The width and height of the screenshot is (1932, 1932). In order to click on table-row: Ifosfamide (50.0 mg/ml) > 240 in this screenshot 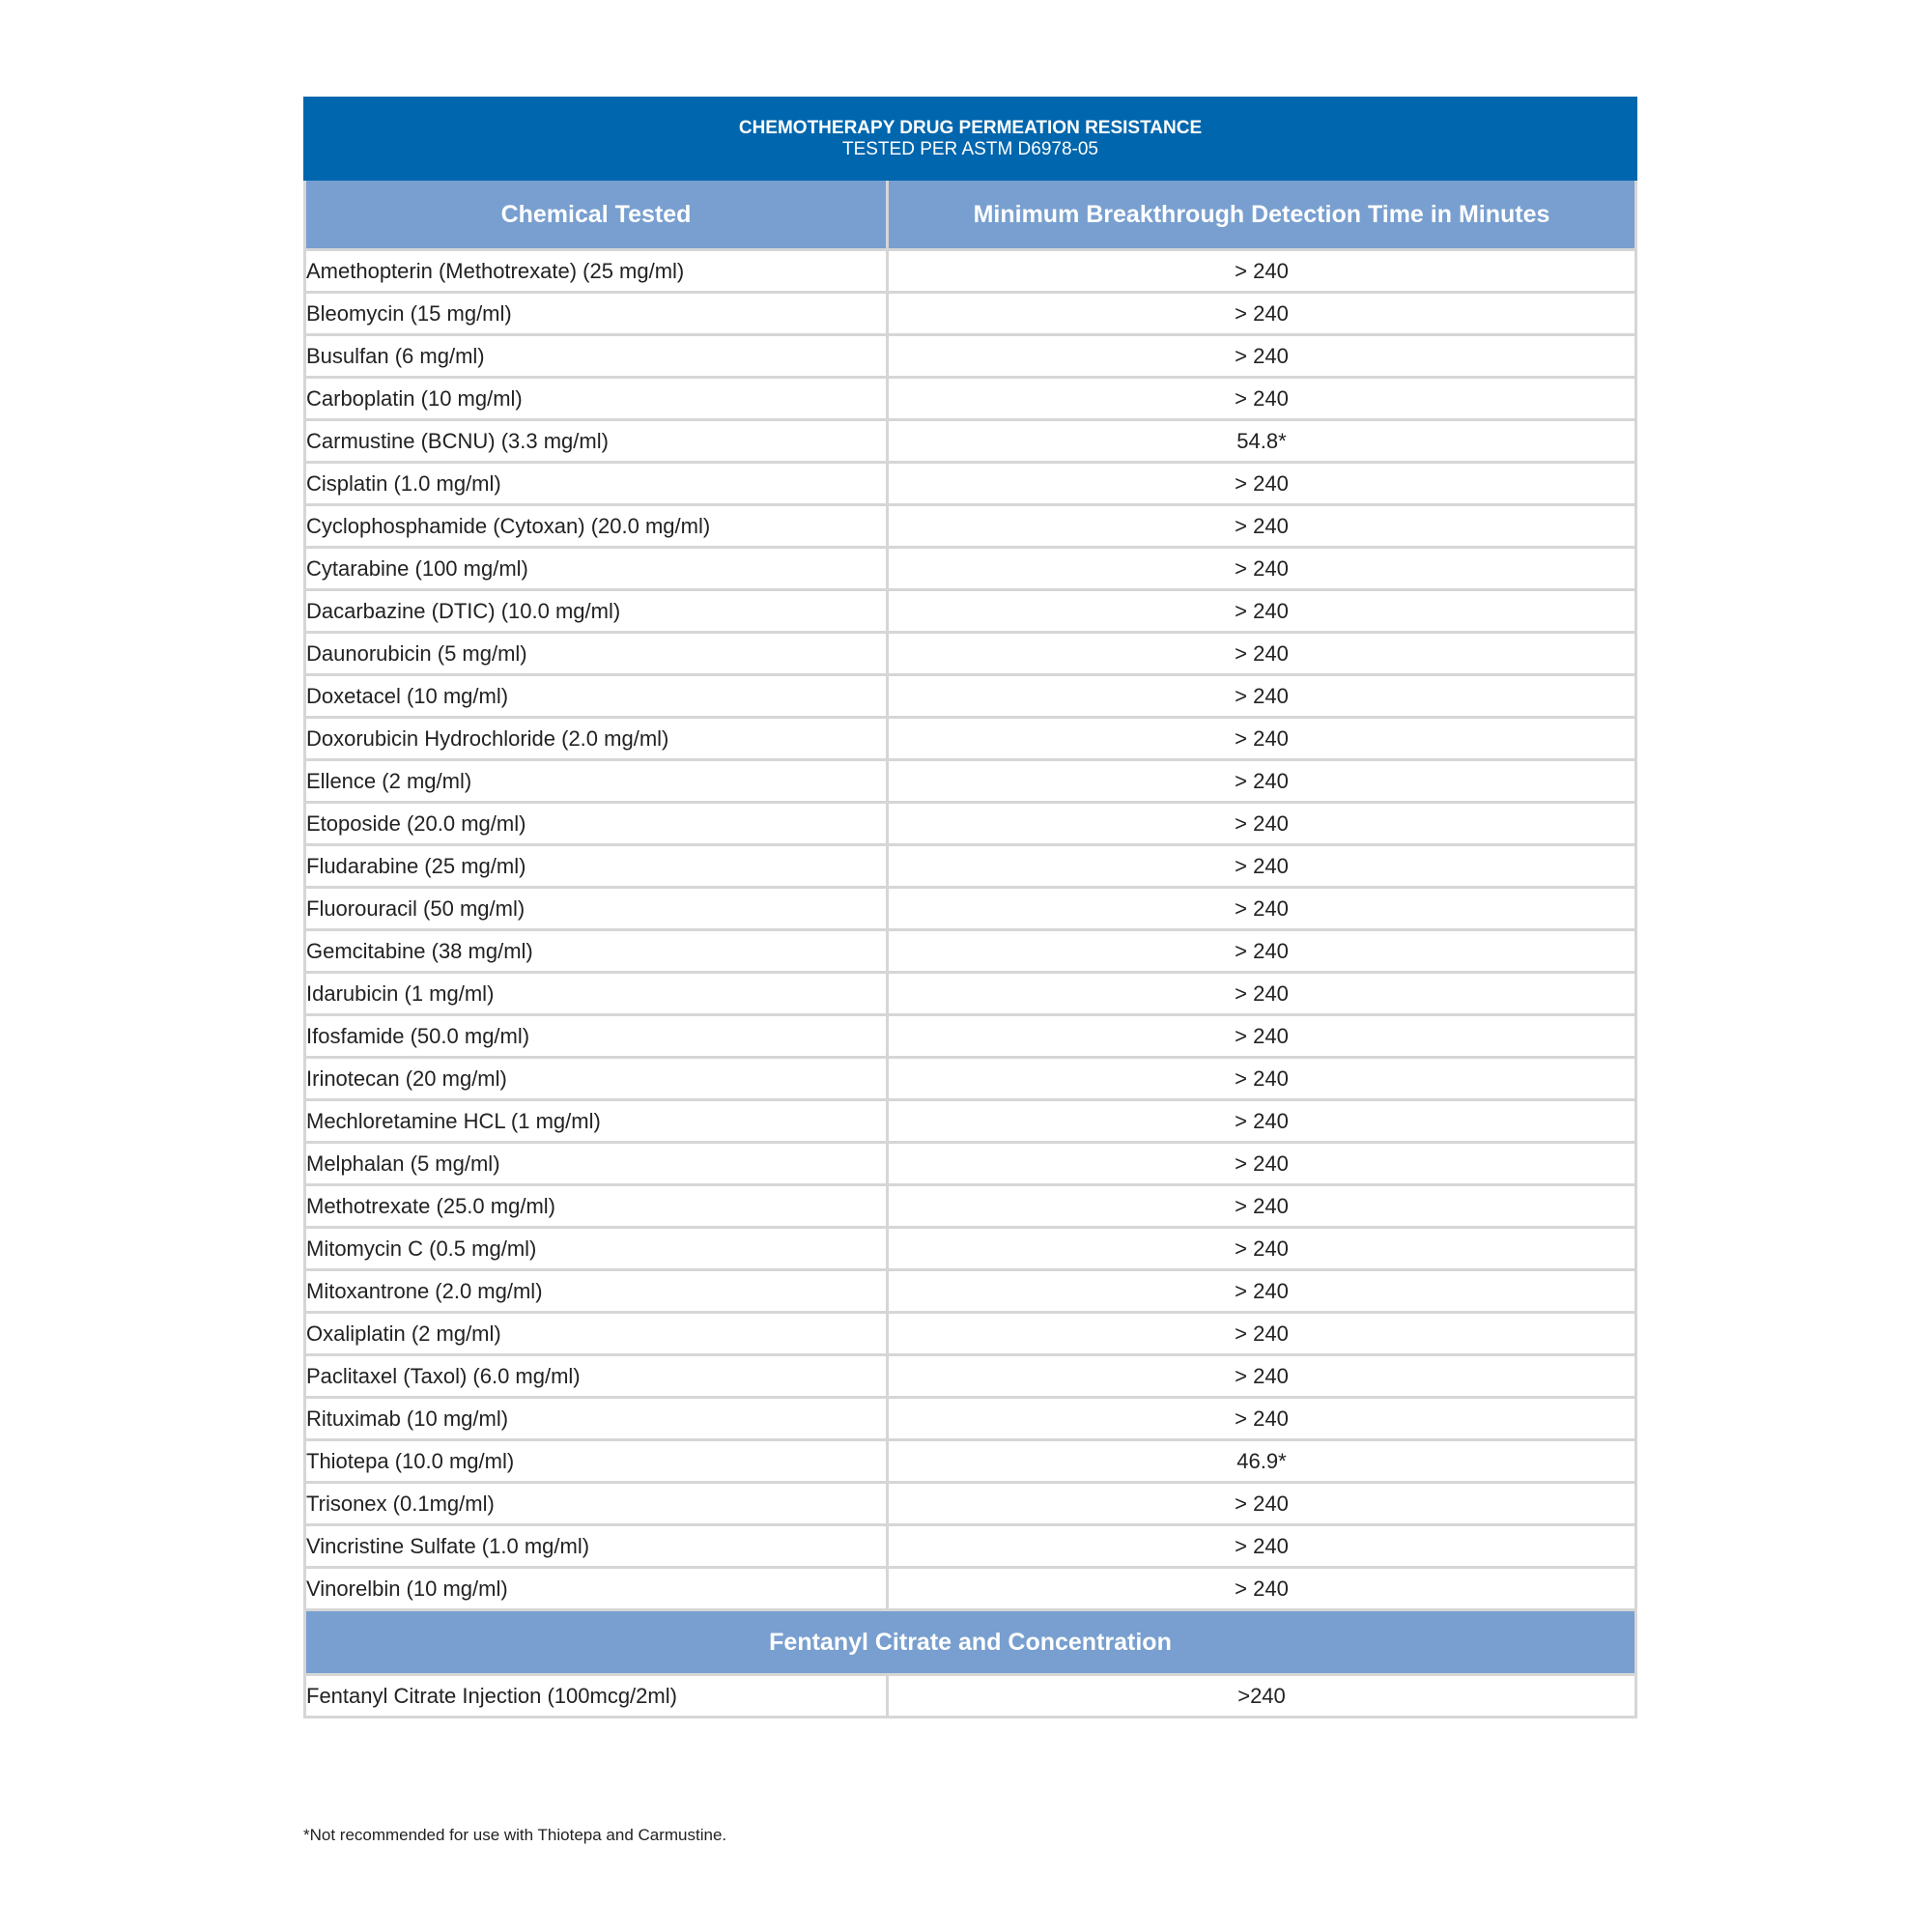, I will do `click(970, 1036)`.